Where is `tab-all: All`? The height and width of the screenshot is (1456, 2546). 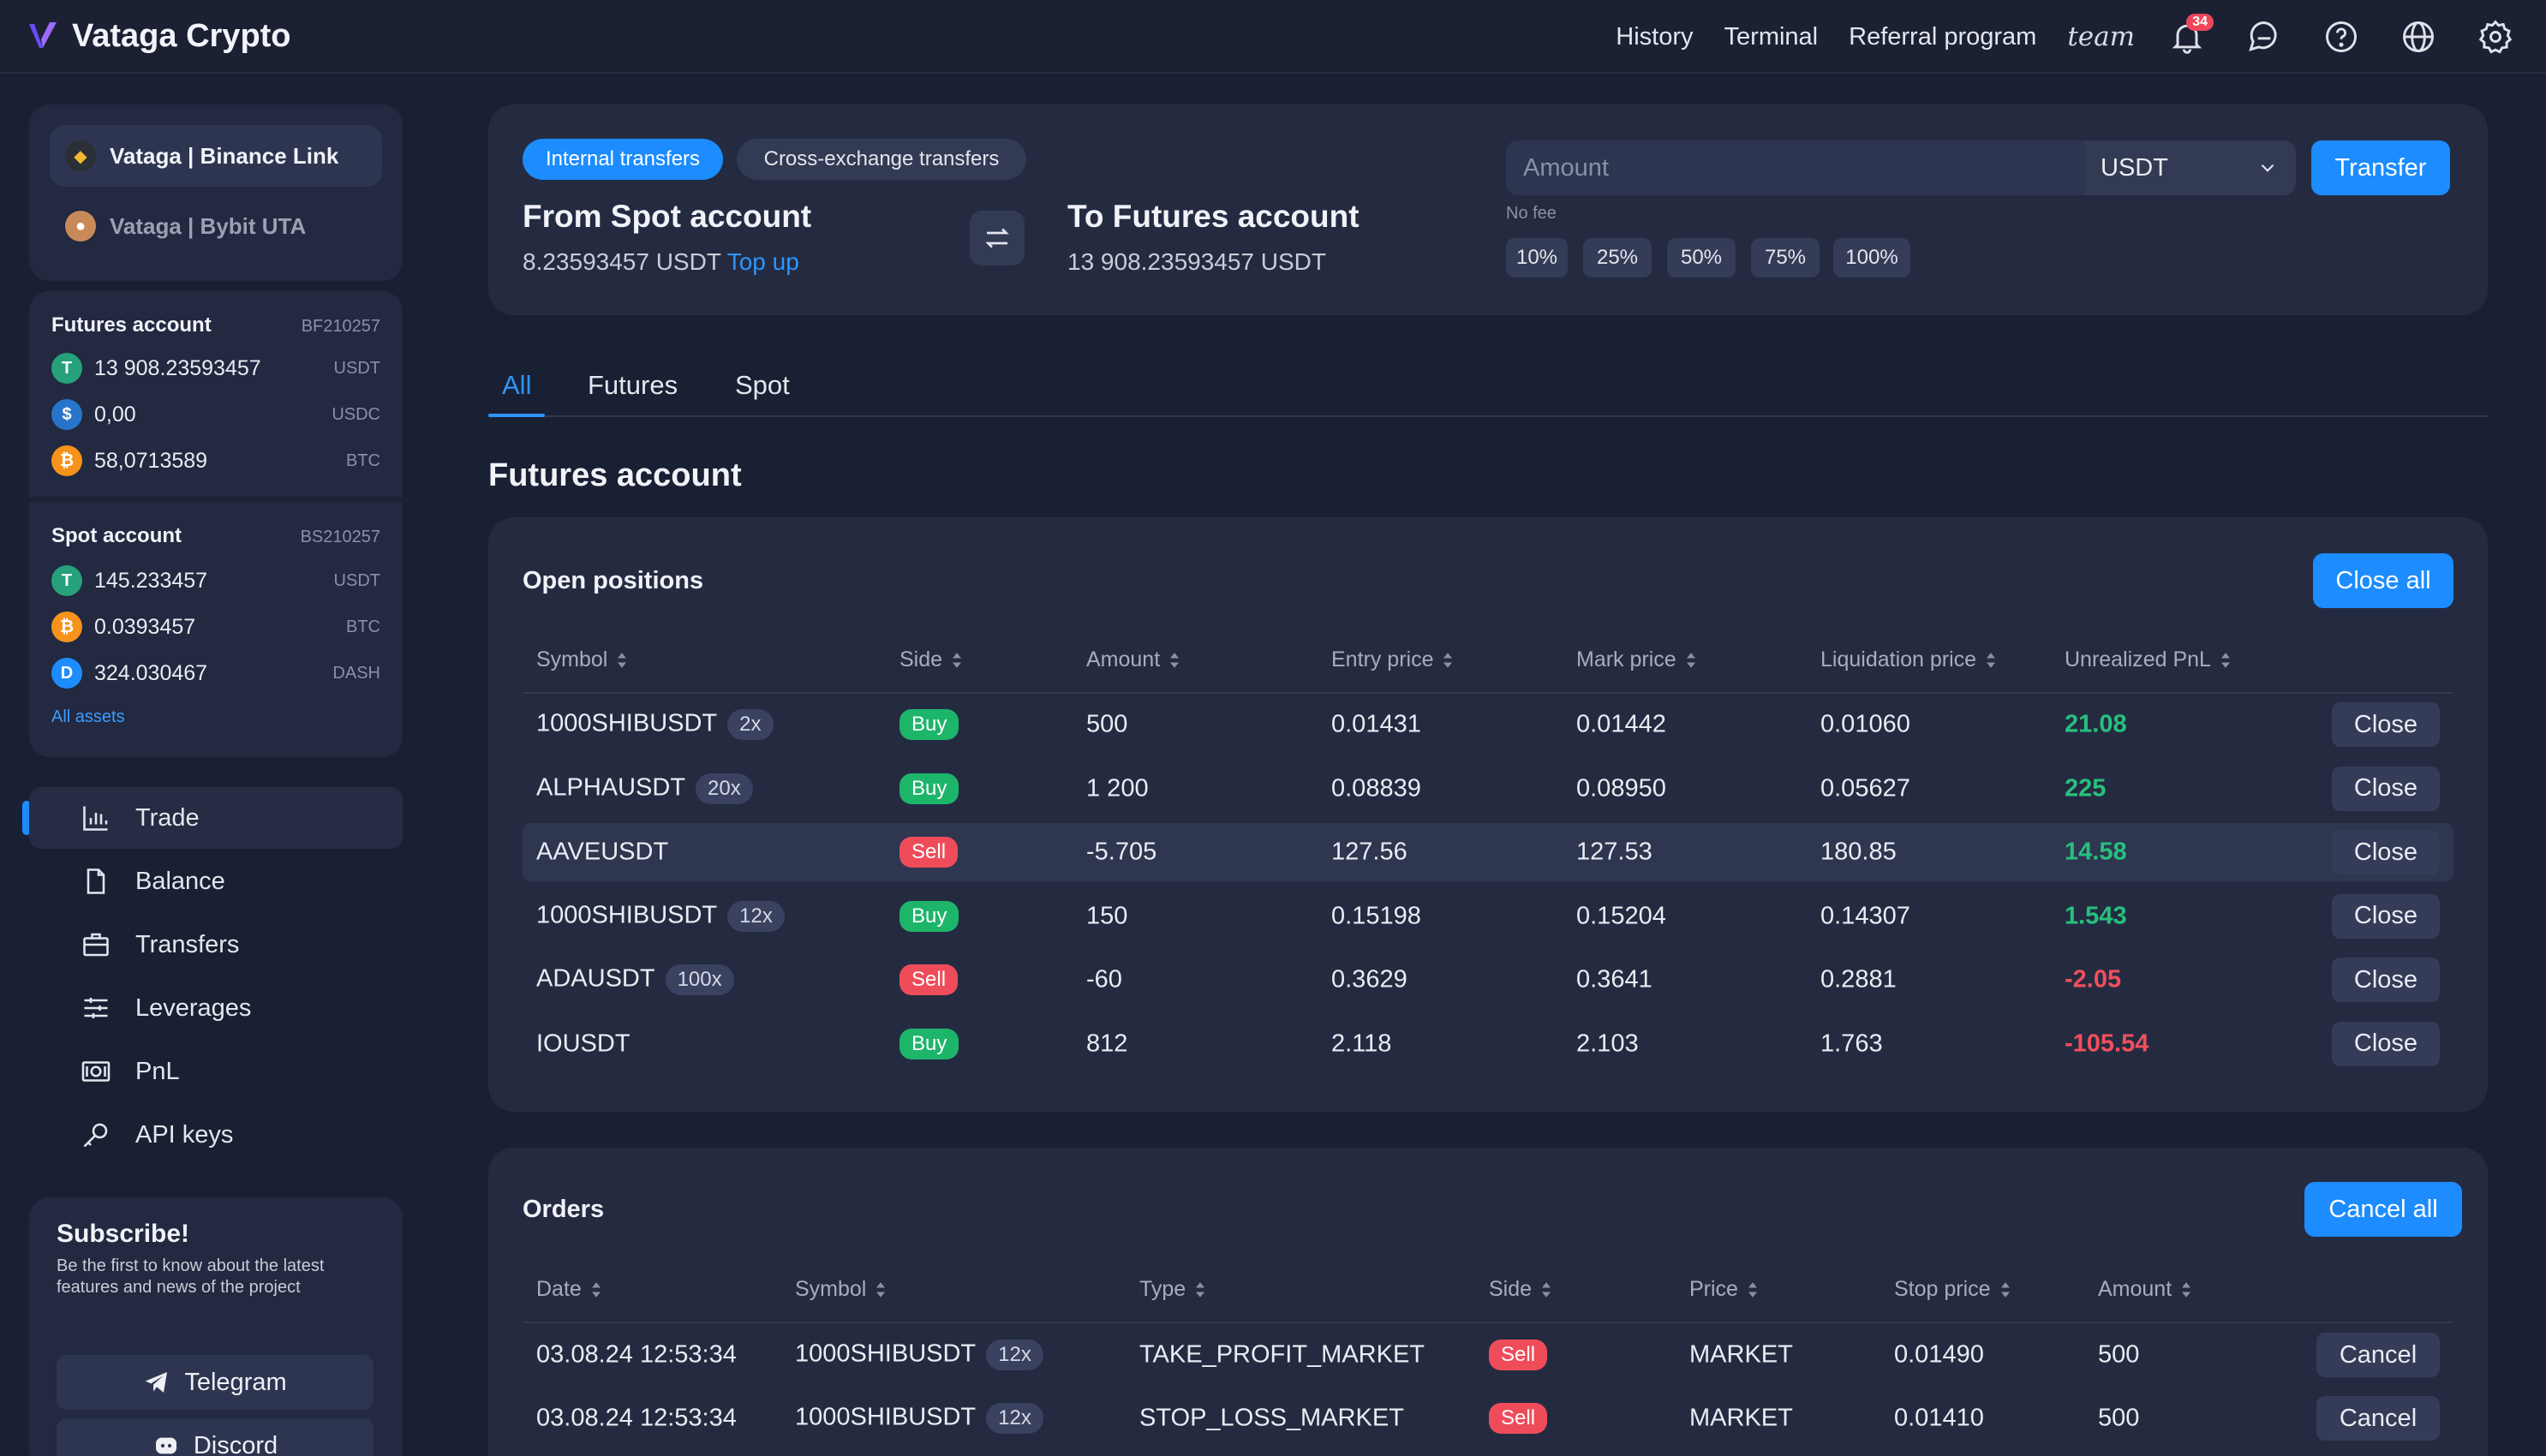
tab-all: All is located at coordinates (517, 385).